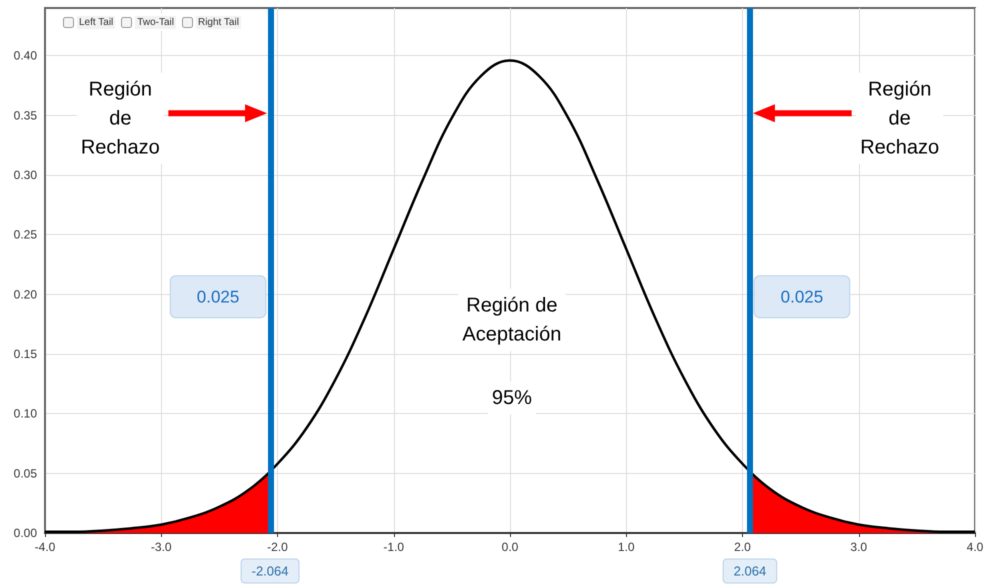 This screenshot has width=988, height=588. Describe the element at coordinates (26, 55) in the screenshot. I see `y-tick-label: 0.40` at that location.